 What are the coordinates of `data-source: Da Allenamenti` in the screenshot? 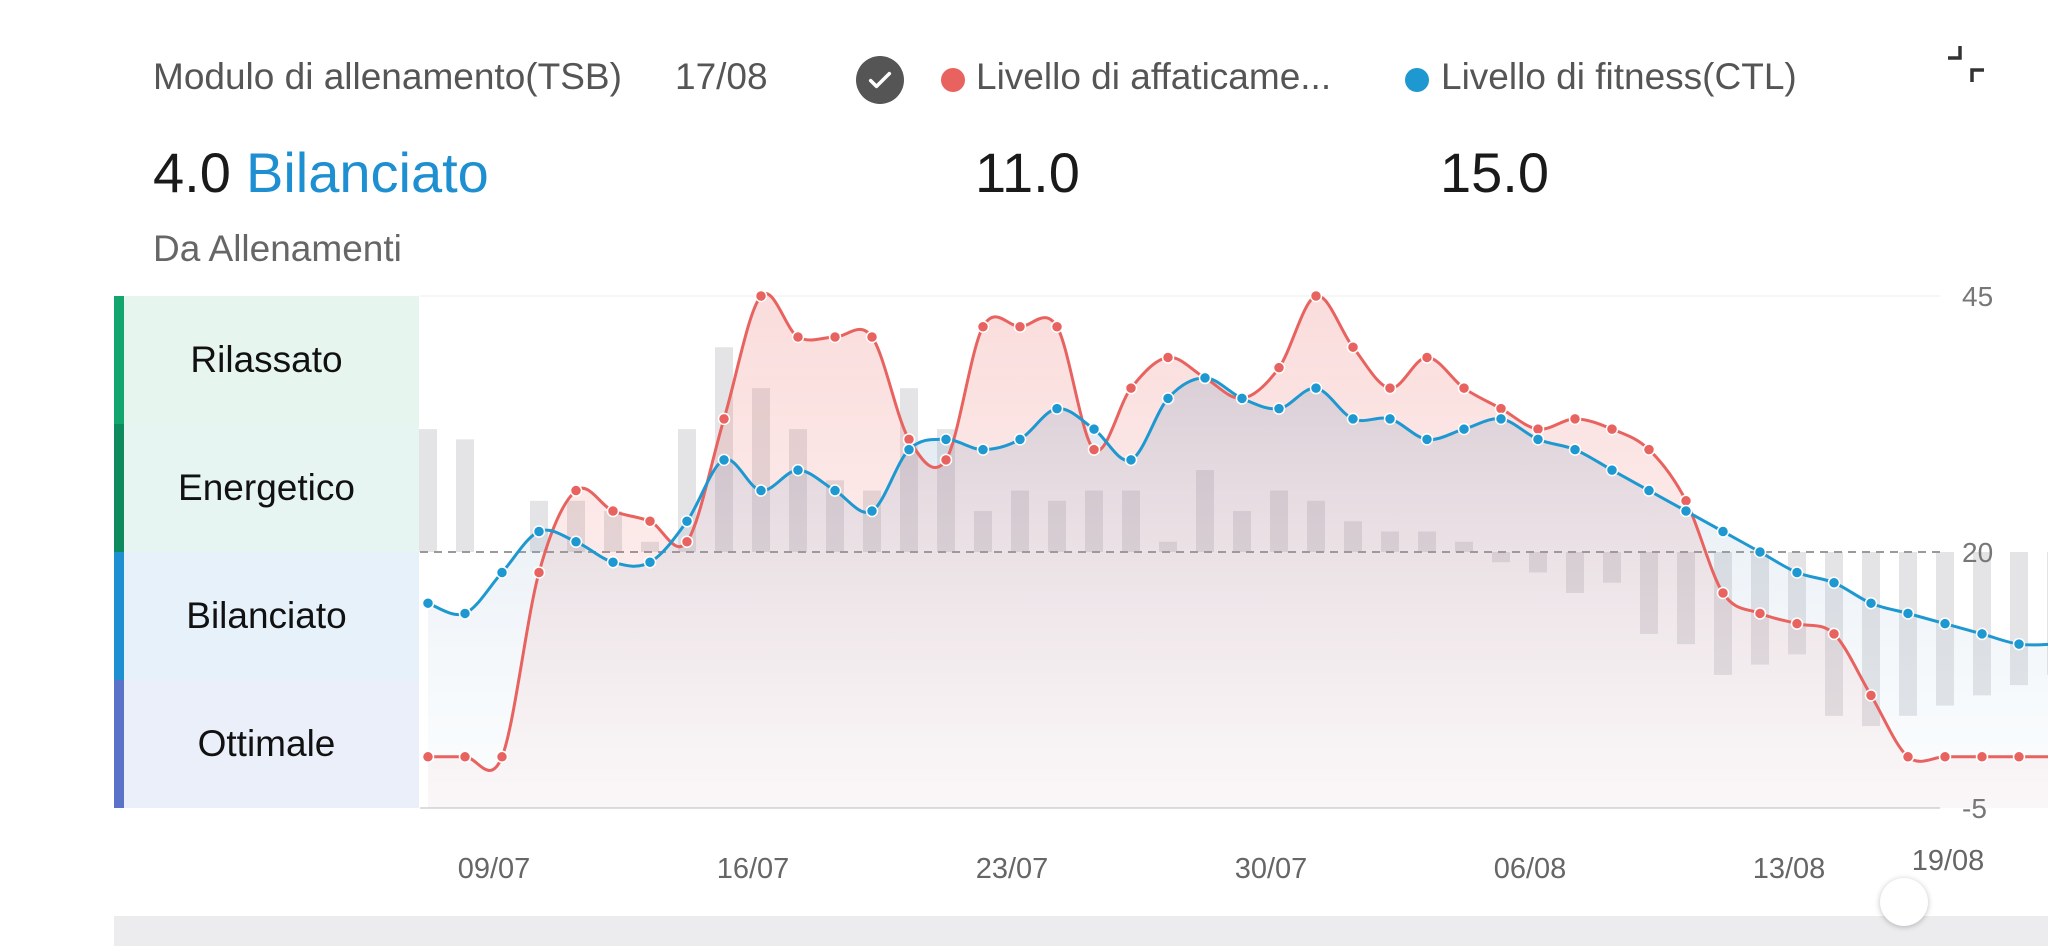 It's located at (277, 248).